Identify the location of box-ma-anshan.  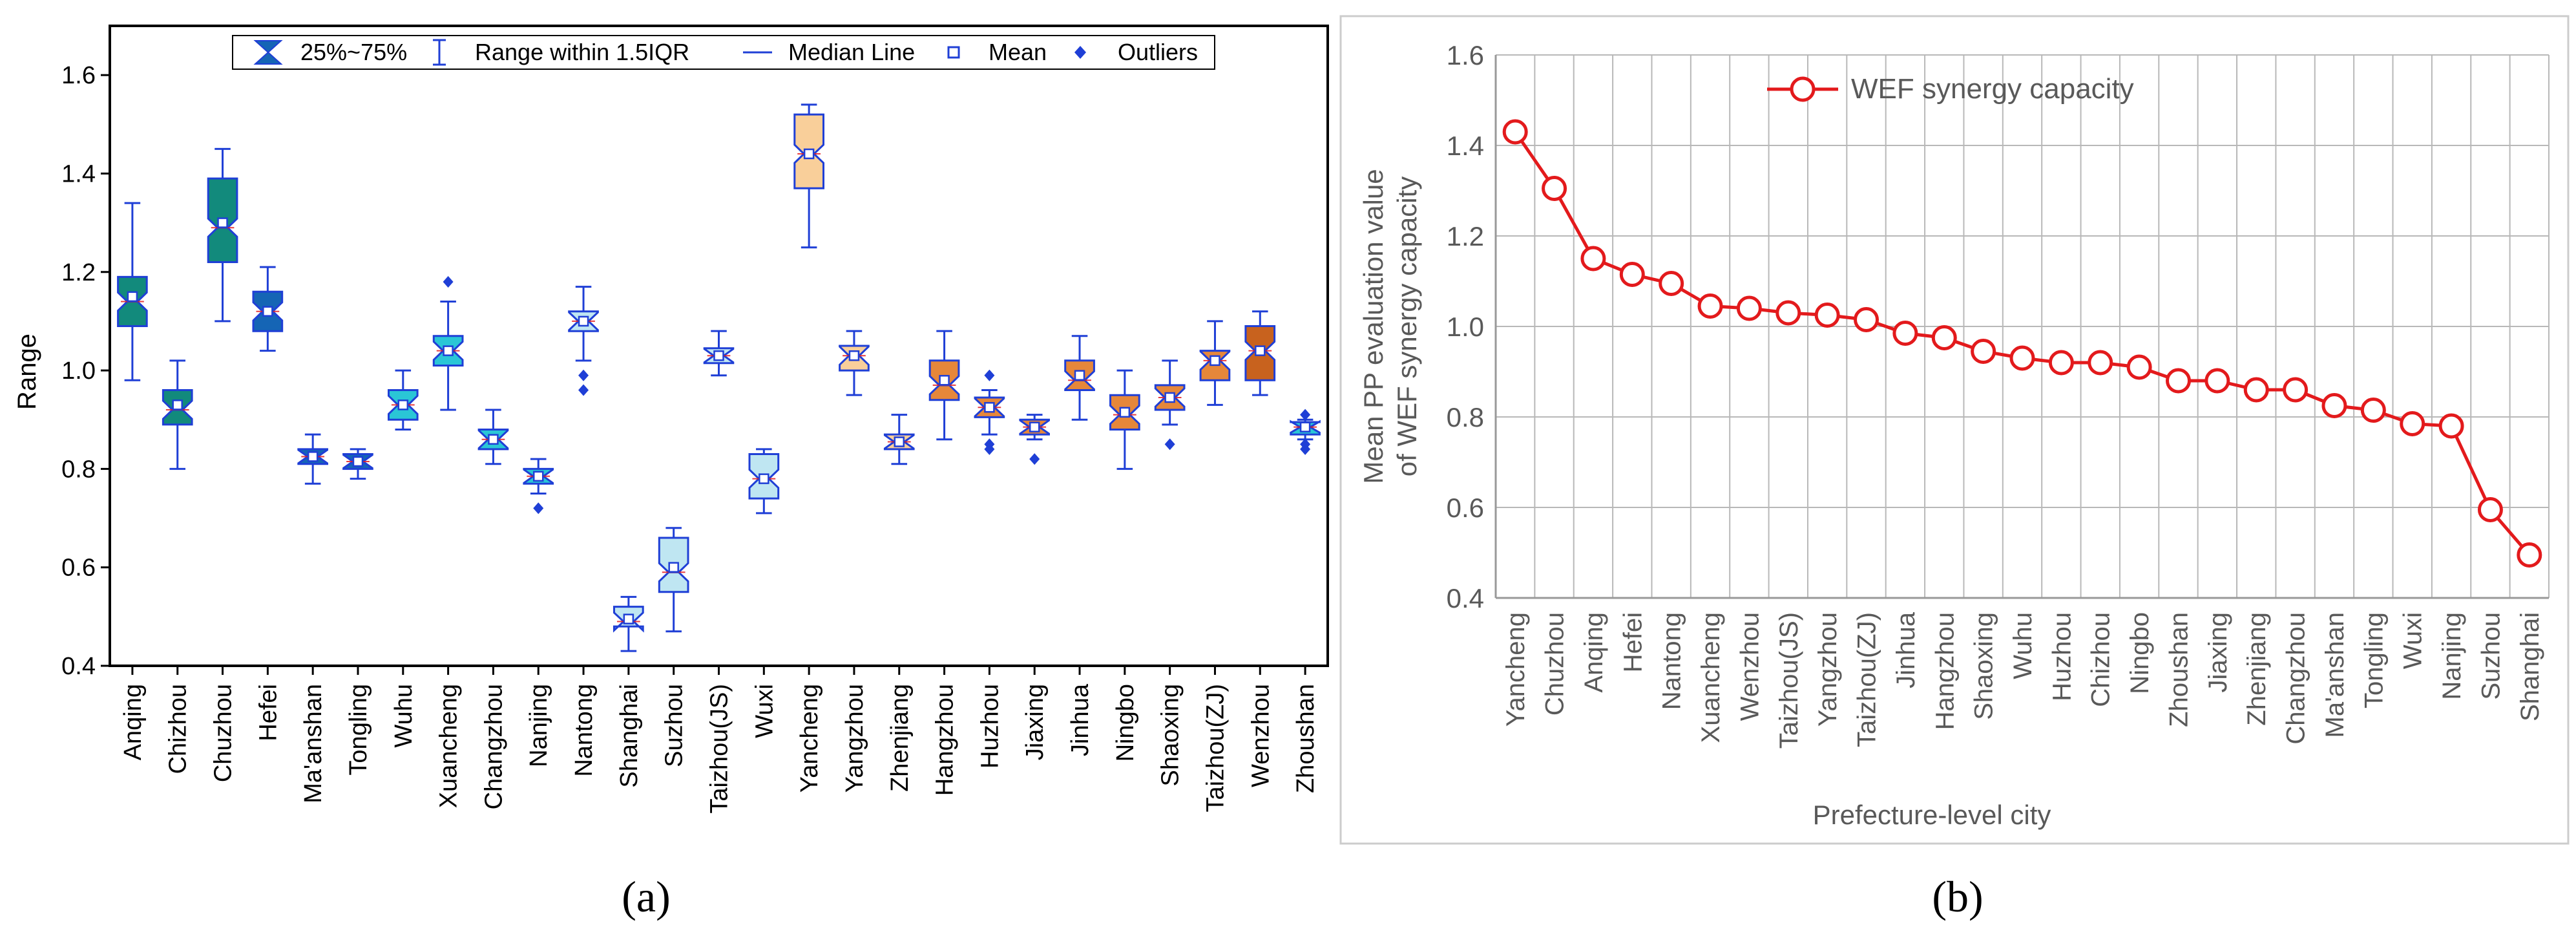
(312, 459).